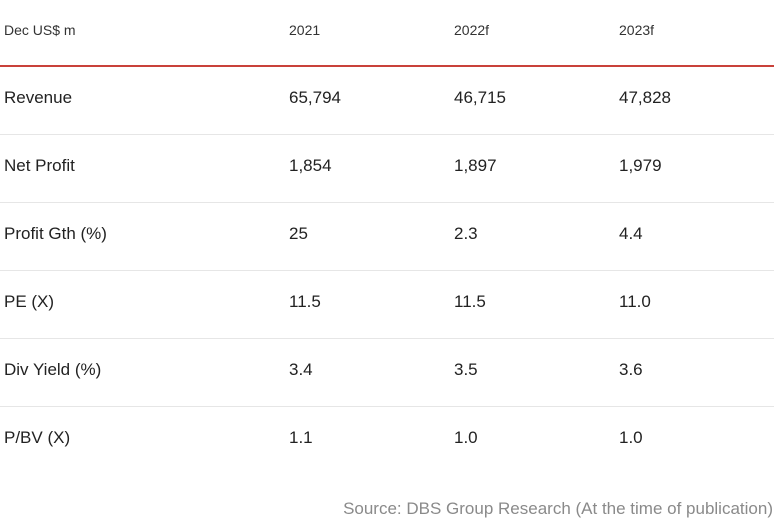 The height and width of the screenshot is (528, 776). What do you see at coordinates (310, 165) in the screenshot?
I see `row-value: 1,854` at bounding box center [310, 165].